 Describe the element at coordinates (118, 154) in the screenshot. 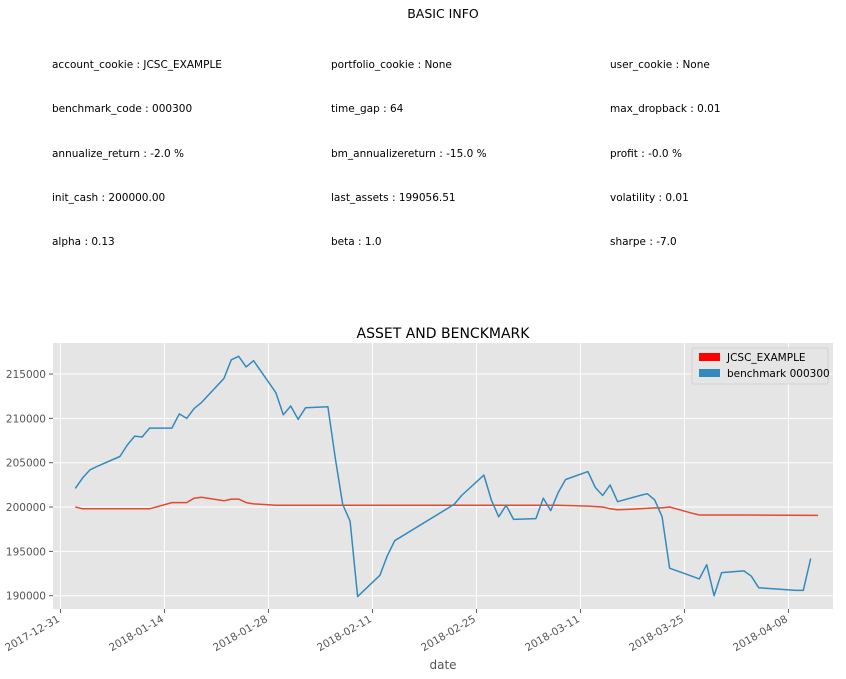

I see `info-field: annualize_return : -2.0 %` at that location.